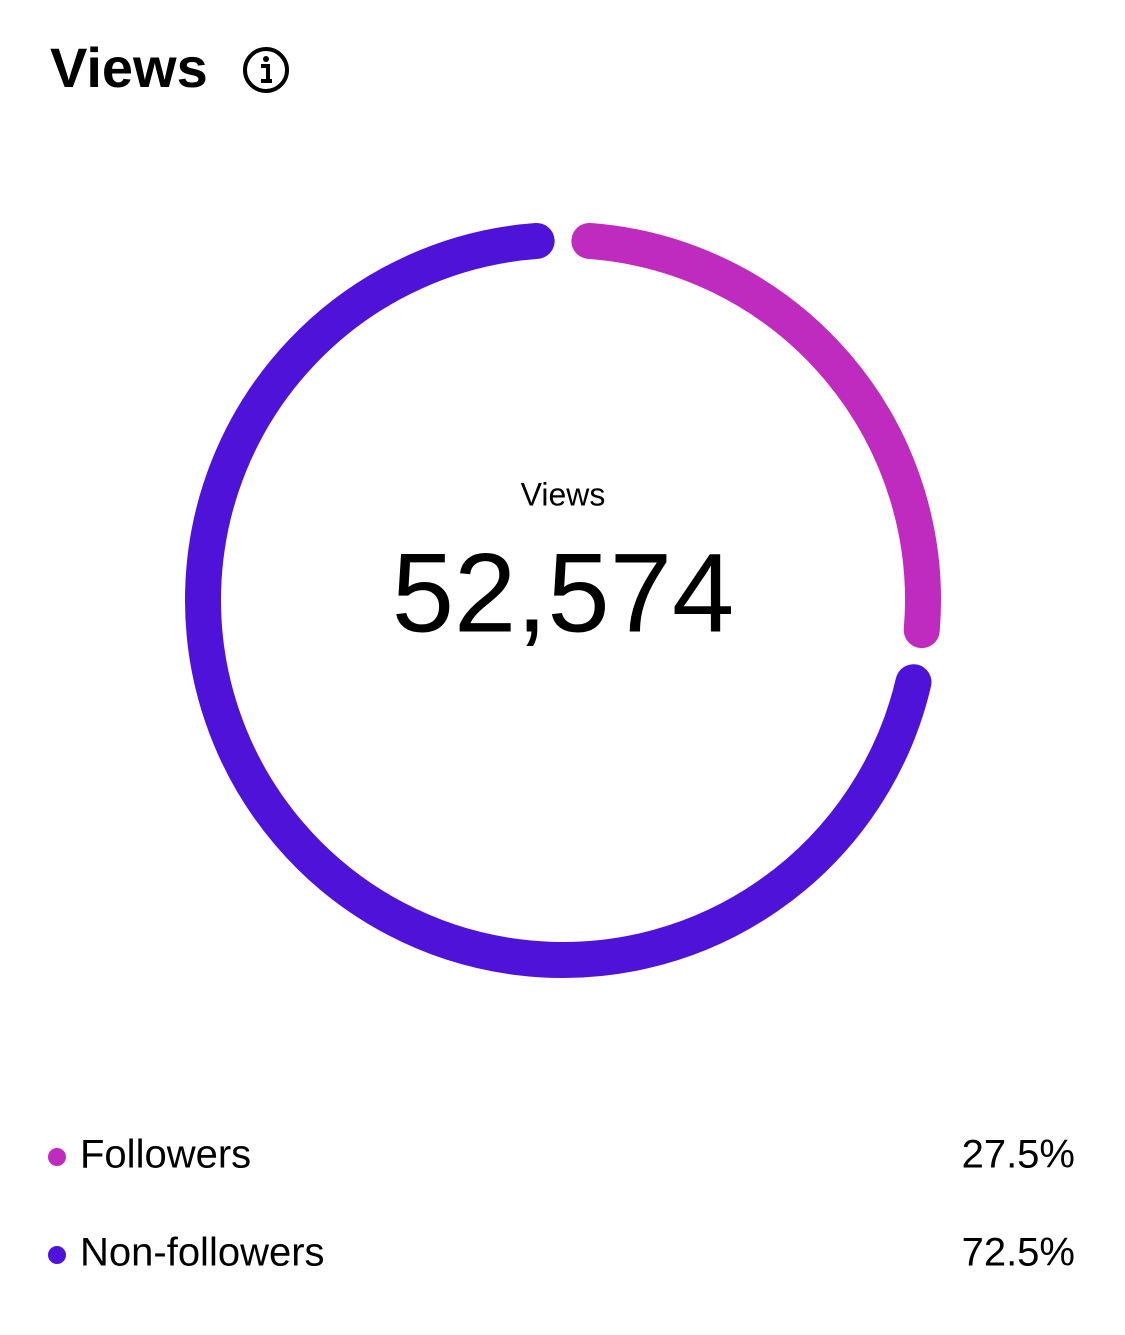 This screenshot has height=1335, width=1125. I want to click on info-dot, so click(266, 59).